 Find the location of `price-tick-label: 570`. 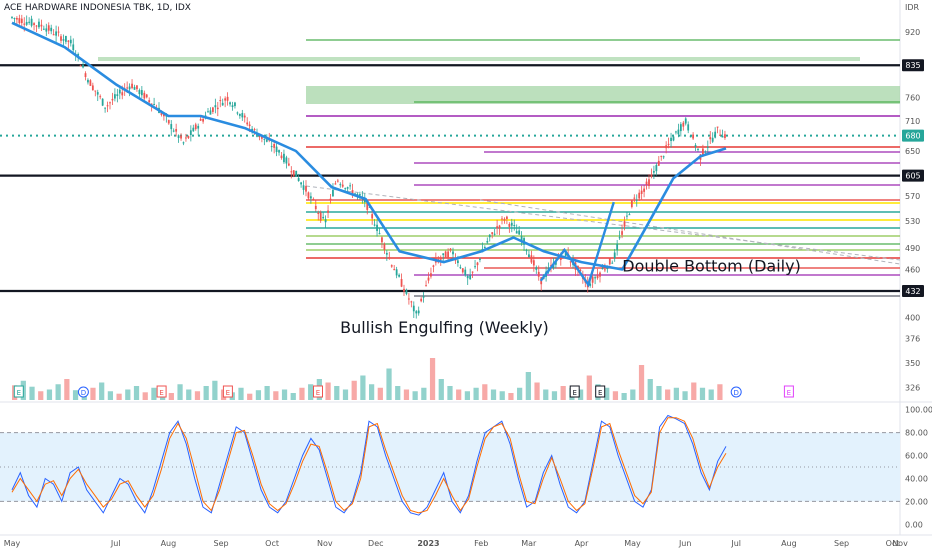

price-tick-label: 570 is located at coordinates (912, 196).